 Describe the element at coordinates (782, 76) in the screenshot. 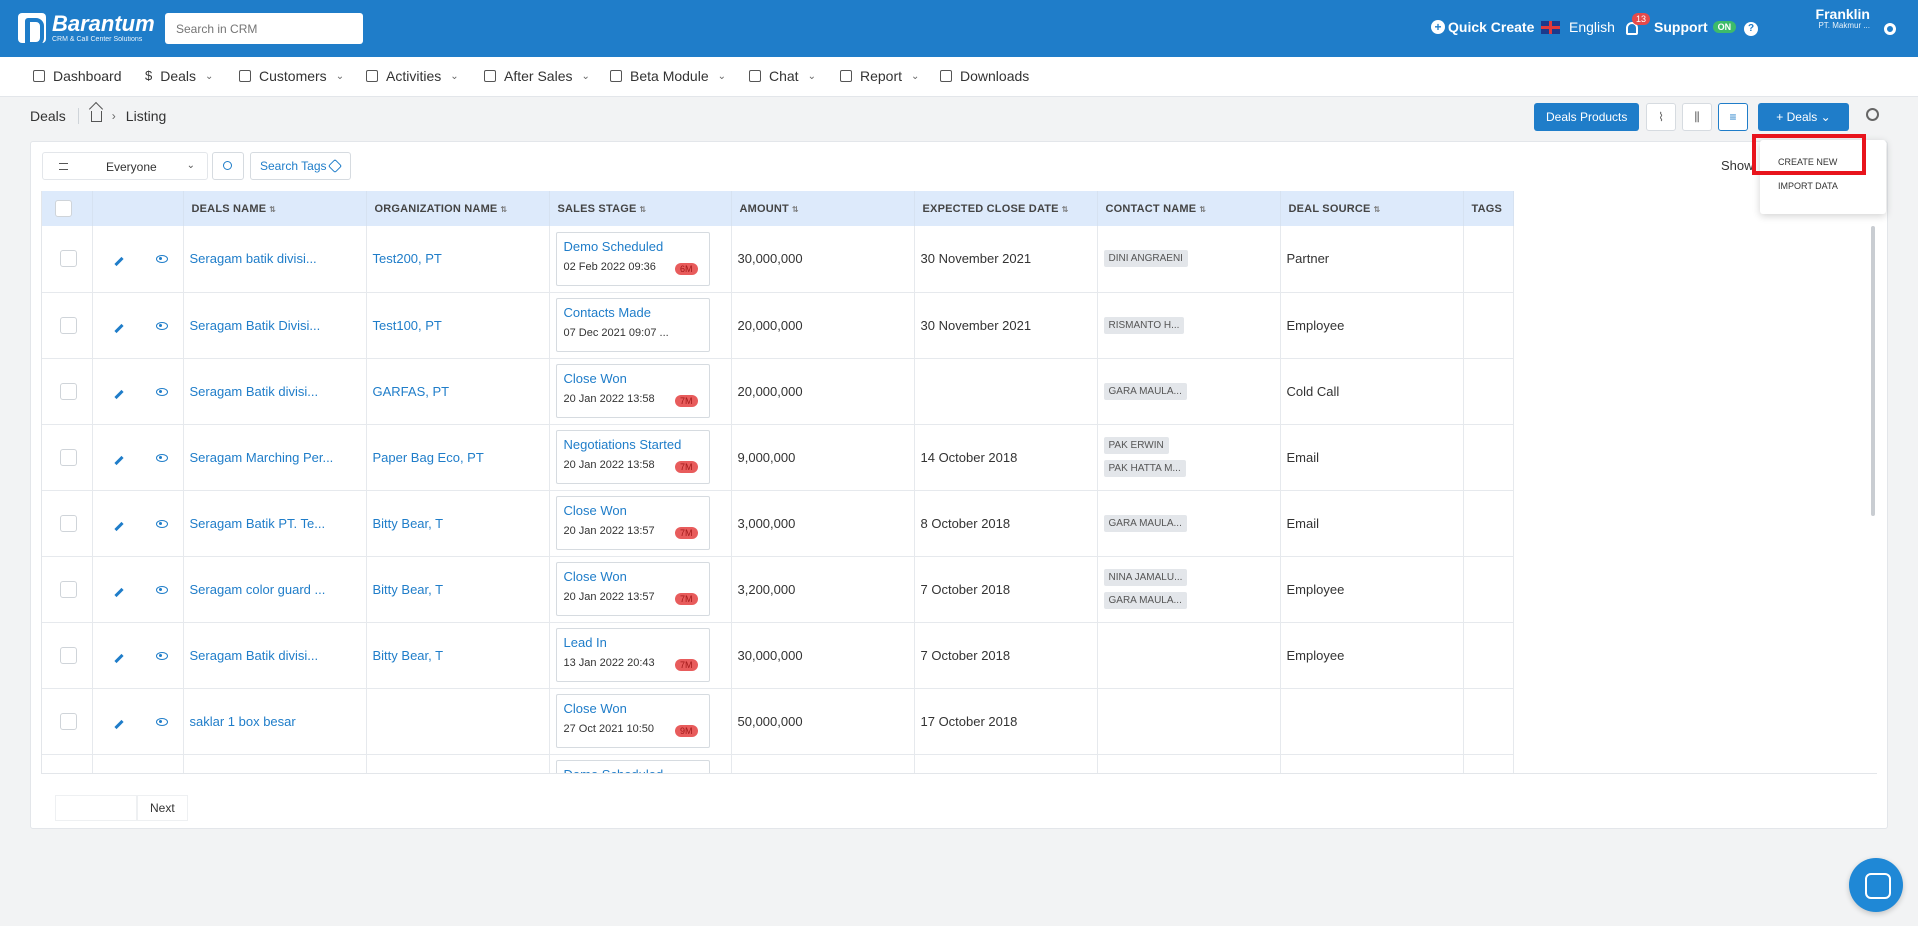

I see `nav-item-chat: Chat ⌄` at that location.